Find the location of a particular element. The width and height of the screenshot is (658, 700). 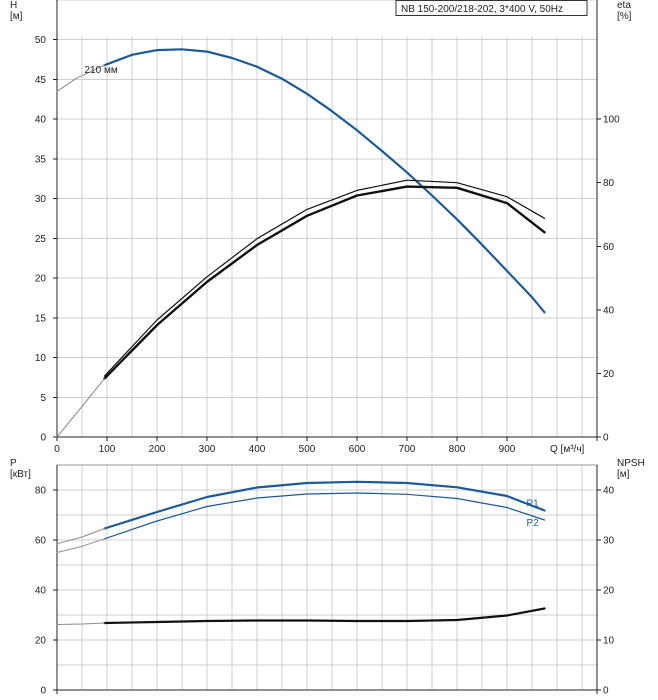

left-tick-label: 80 is located at coordinates (41, 491).